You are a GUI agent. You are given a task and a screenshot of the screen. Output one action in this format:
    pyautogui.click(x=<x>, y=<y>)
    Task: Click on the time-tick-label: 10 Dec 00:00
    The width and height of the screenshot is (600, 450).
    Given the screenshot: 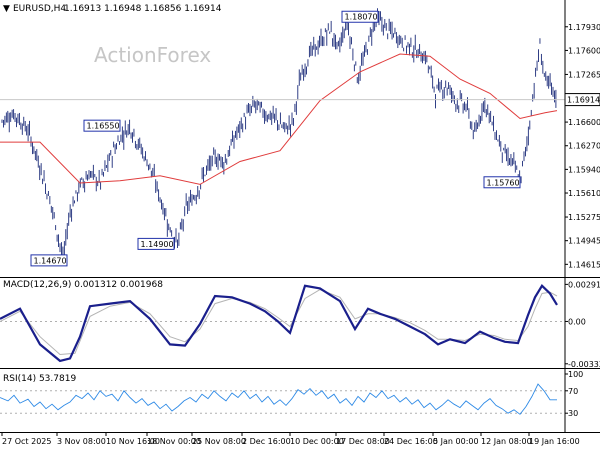 What is the action you would take?
    pyautogui.click(x=317, y=441)
    